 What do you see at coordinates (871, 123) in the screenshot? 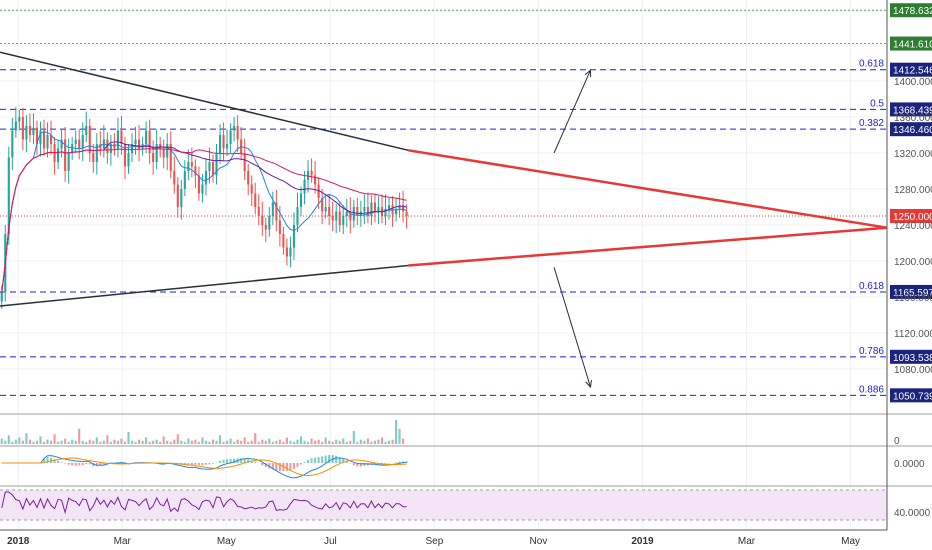
I see `fib-ratio-label: 0.382` at bounding box center [871, 123].